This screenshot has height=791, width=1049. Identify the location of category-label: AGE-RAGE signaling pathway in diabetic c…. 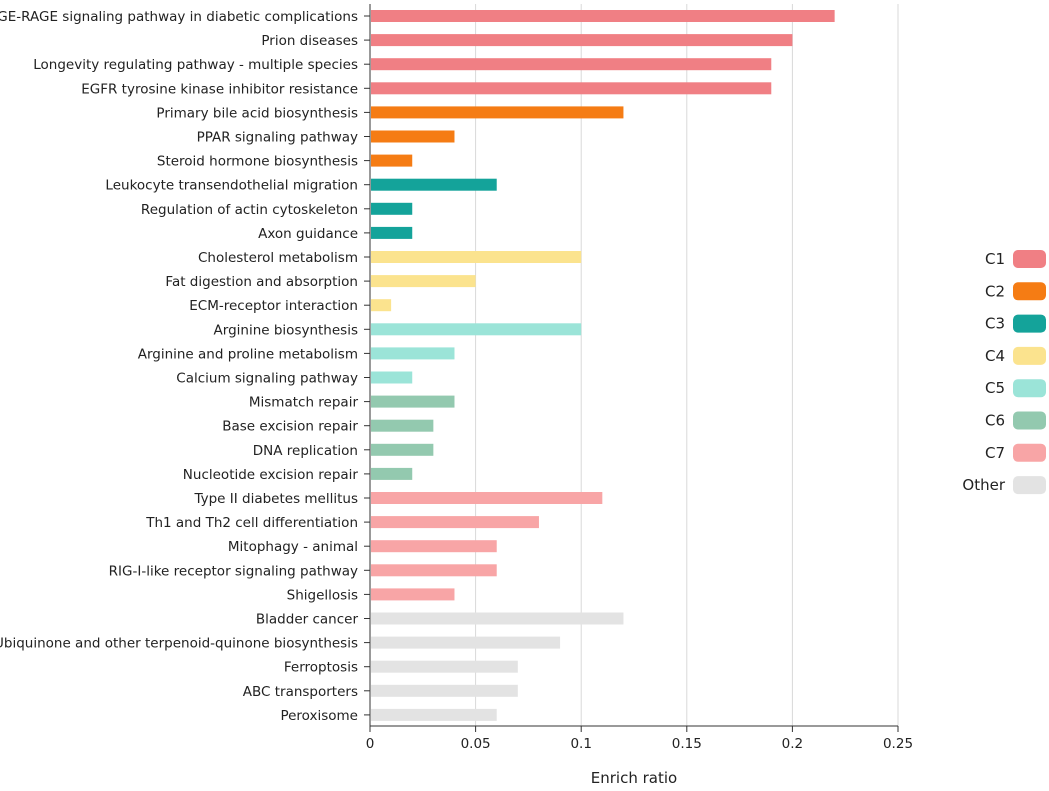
(179, 17).